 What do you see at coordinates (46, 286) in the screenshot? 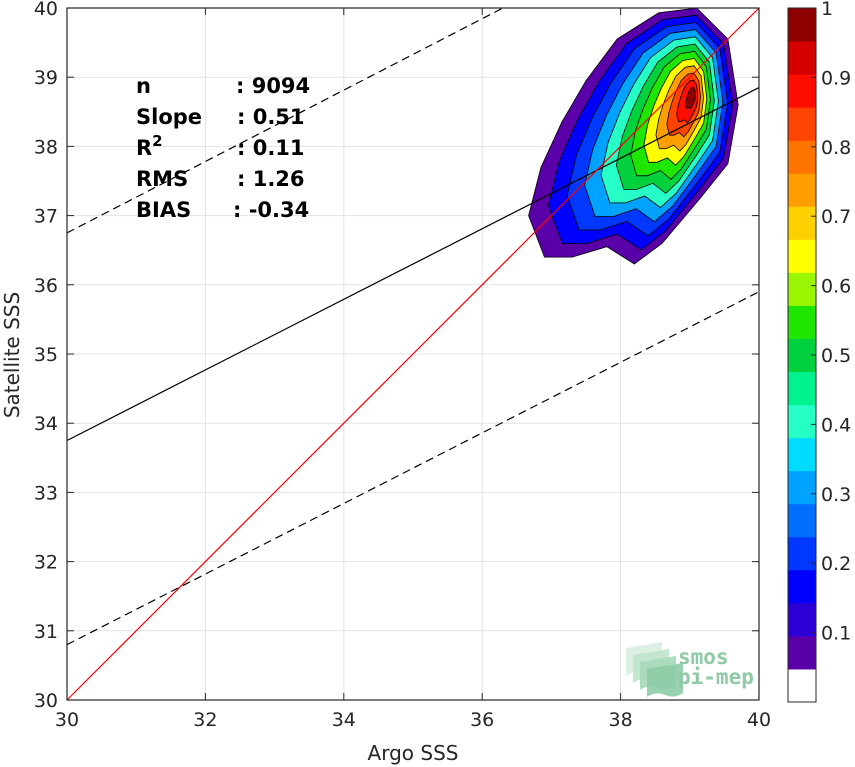
I see `y-tick-label: 36` at bounding box center [46, 286].